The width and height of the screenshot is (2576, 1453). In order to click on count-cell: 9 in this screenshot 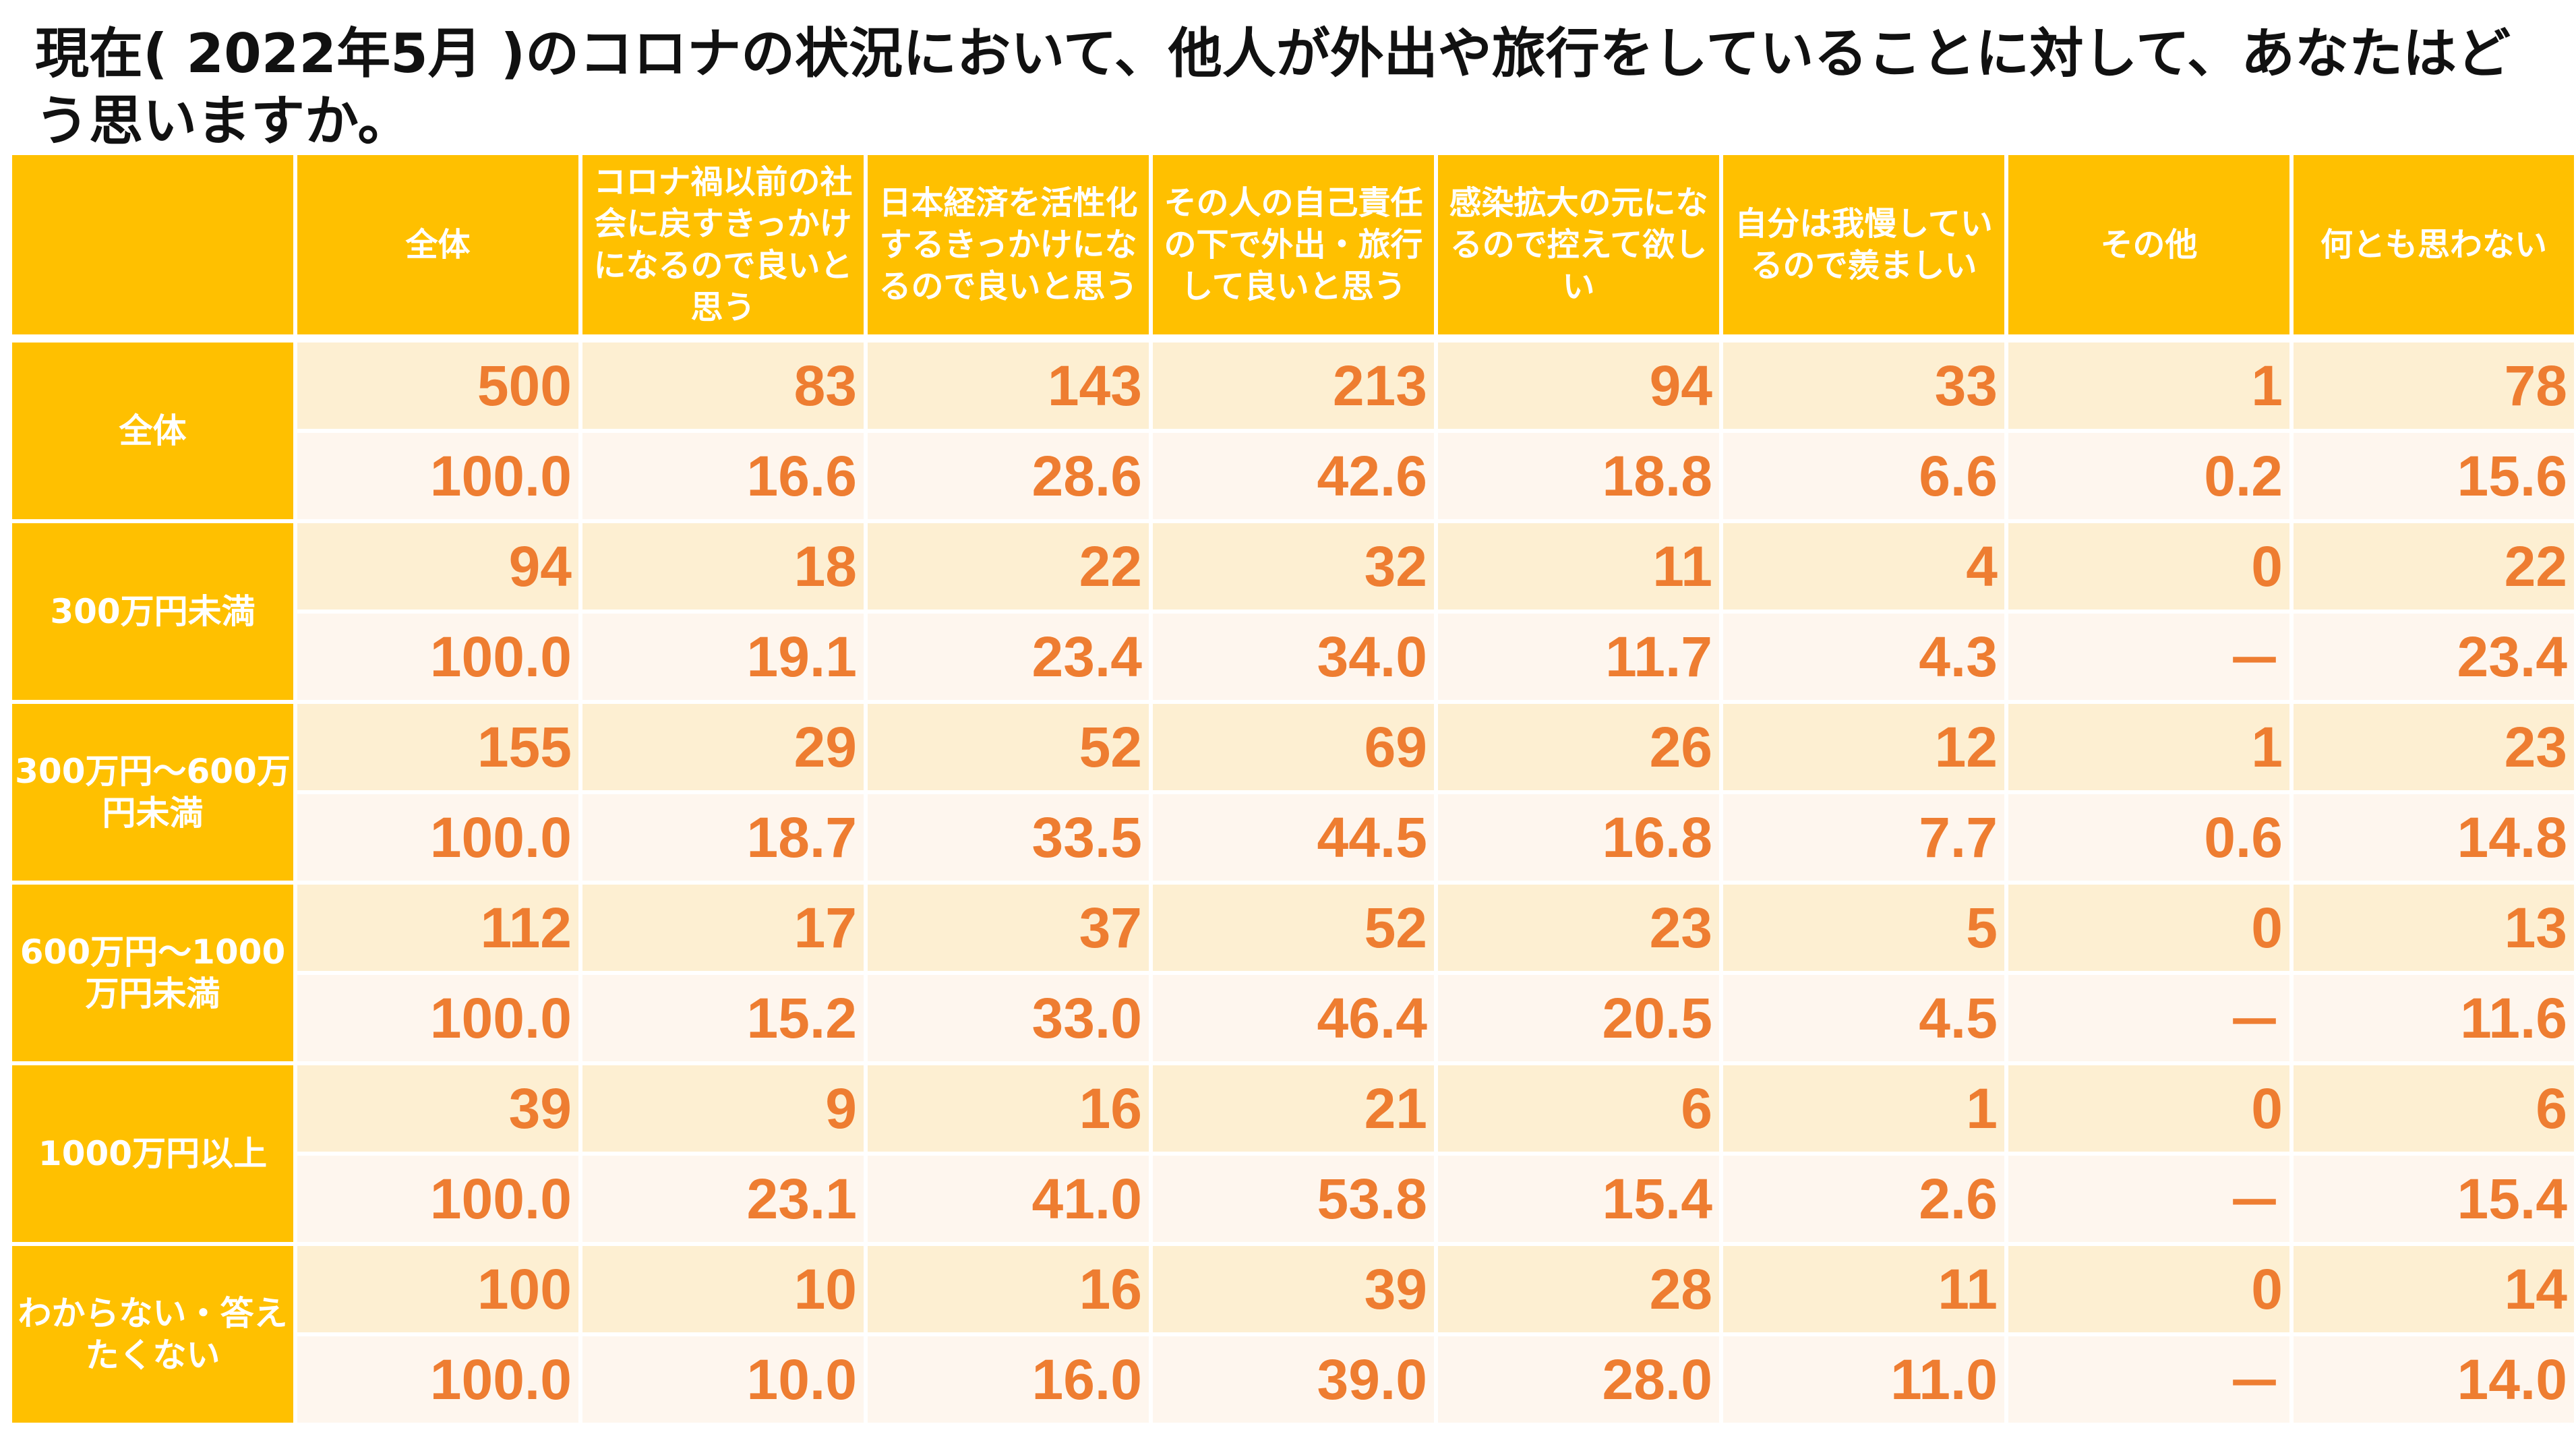, I will do `click(724, 1109)`.